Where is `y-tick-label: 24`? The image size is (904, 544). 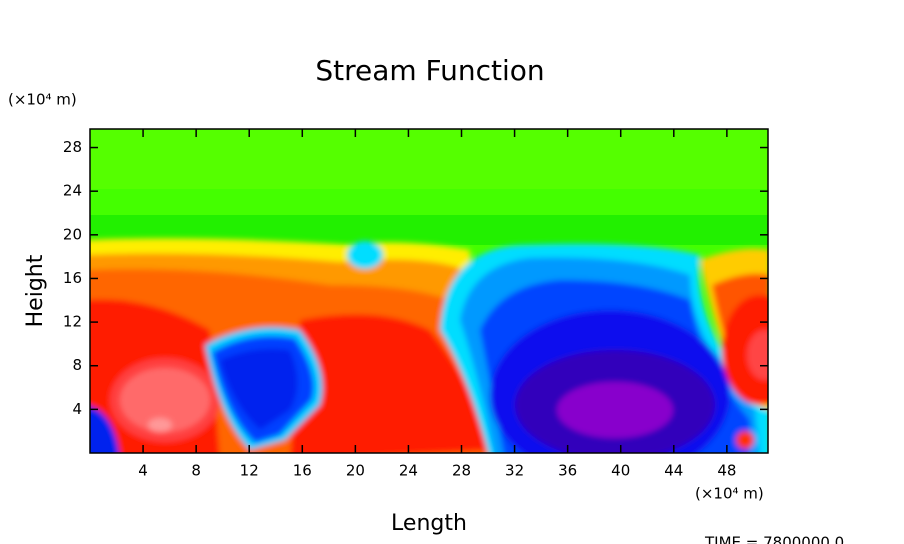
y-tick-label: 24 is located at coordinates (72, 191).